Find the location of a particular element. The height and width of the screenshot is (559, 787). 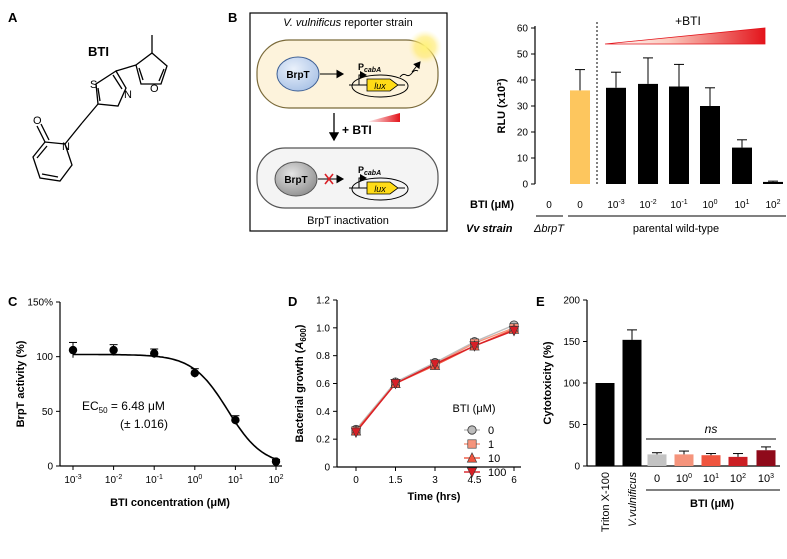

d-legend-label-0: 0 is located at coordinates (491, 431).